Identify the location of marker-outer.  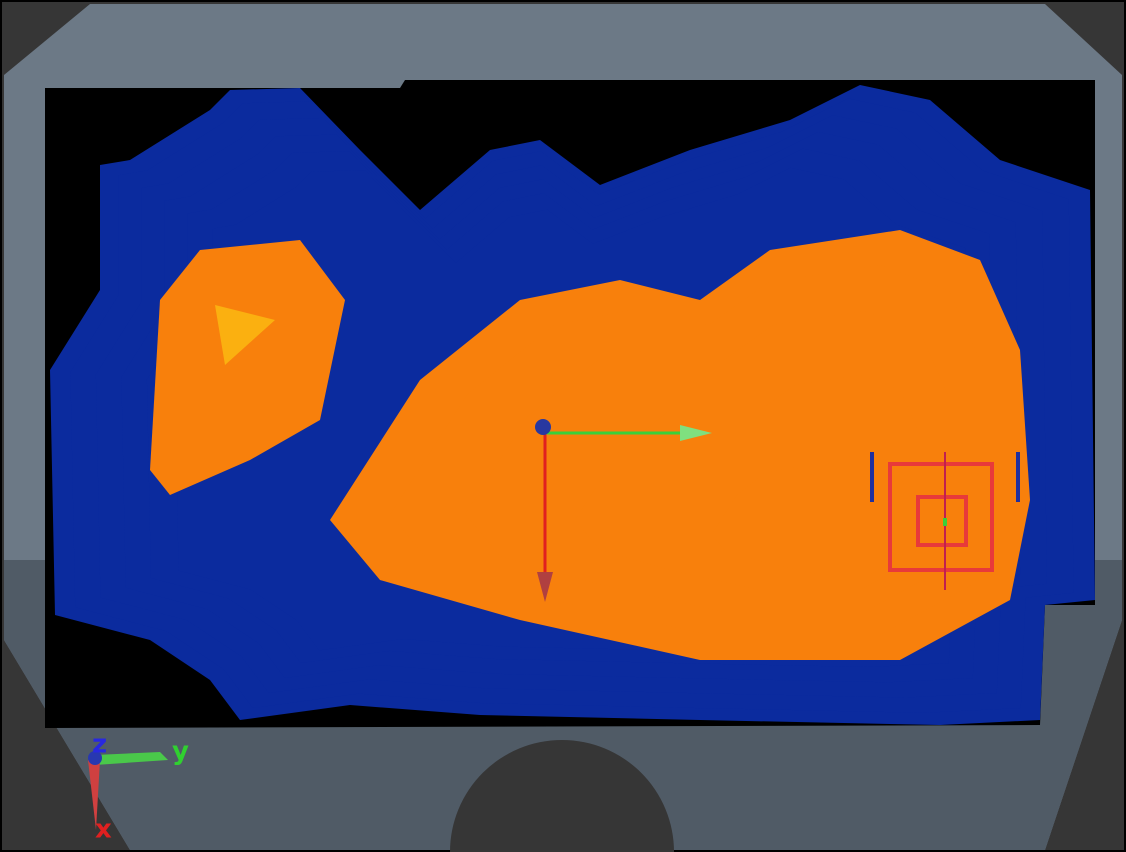
(941, 517).